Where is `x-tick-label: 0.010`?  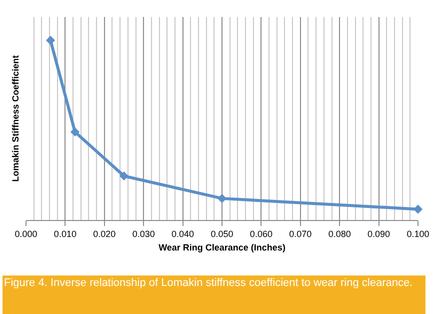 x-tick-label: 0.010 is located at coordinates (65, 233).